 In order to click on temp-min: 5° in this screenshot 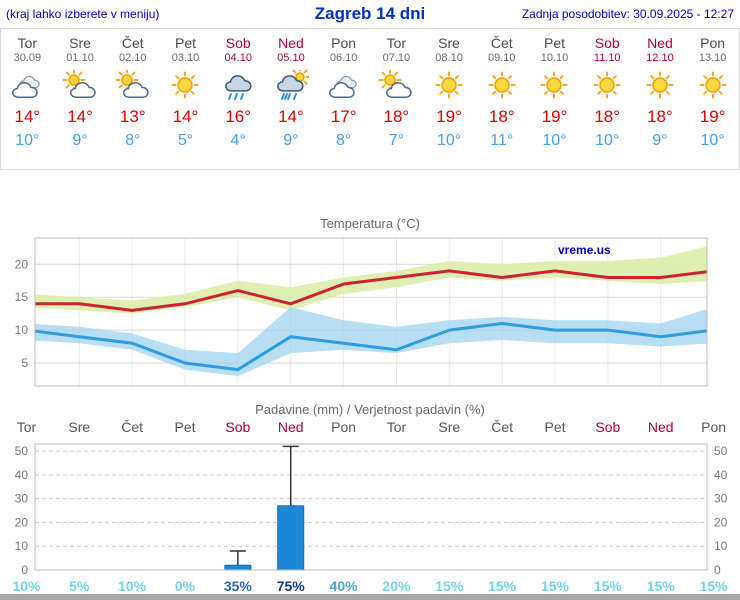, I will do `click(185, 140)`.